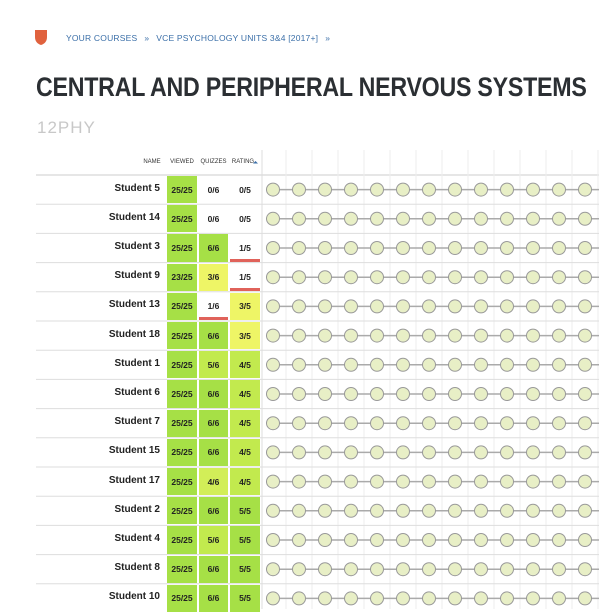 This screenshot has height=612, width=599. Describe the element at coordinates (137, 509) in the screenshot. I see `student-name: Student 2` at that location.